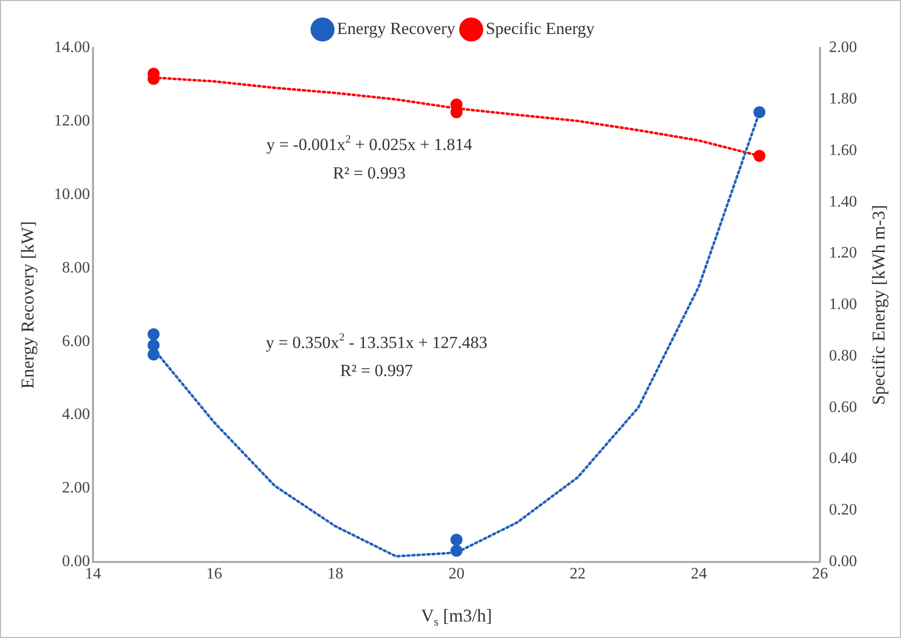 The height and width of the screenshot is (638, 901). I want to click on y2-tick-label: 0.60, so click(843, 407).